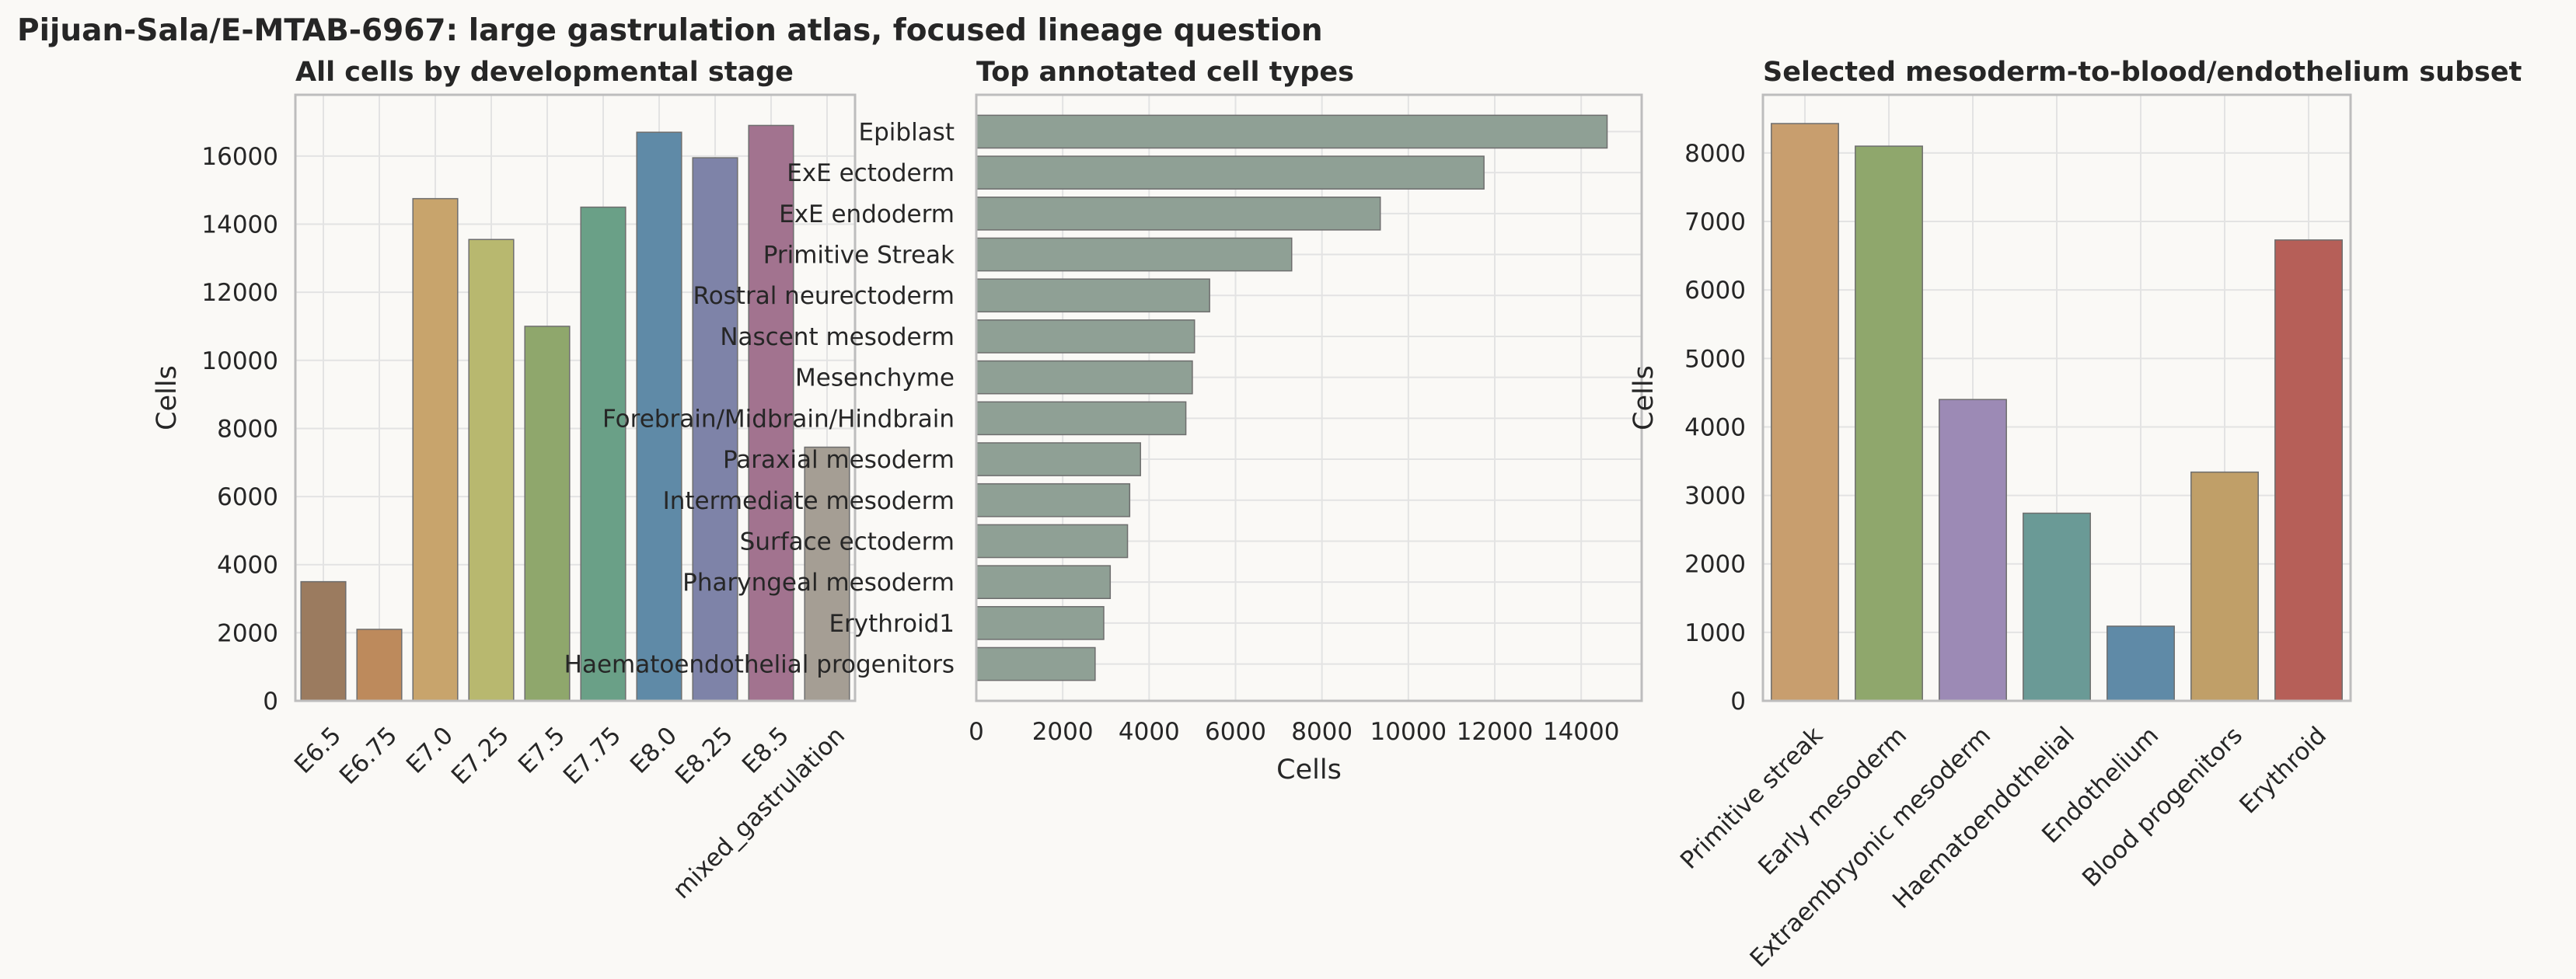 The height and width of the screenshot is (979, 2576). I want to click on y-tick-label: Surface ectoderm, so click(847, 542).